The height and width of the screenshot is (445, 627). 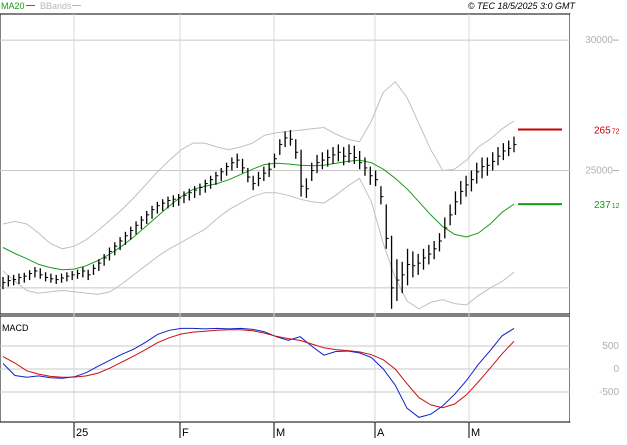 I want to click on price-annotations: 26572 23712, so click(x=569, y=168).